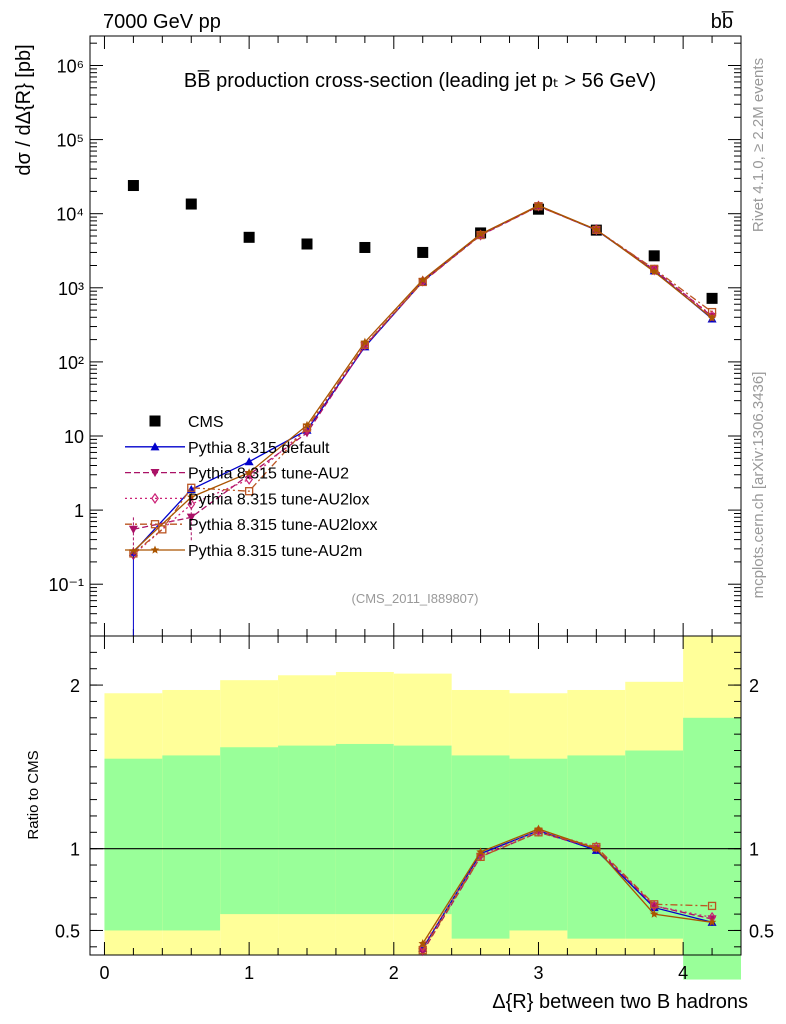 The height and width of the screenshot is (1024, 786). What do you see at coordinates (249, 973) in the screenshot?
I see `x-tick-label: 1` at bounding box center [249, 973].